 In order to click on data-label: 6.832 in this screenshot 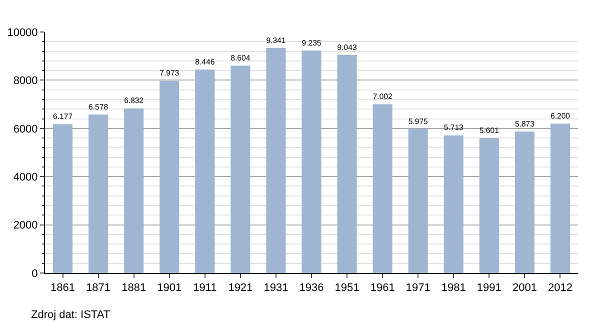, I will do `click(134, 101)`.